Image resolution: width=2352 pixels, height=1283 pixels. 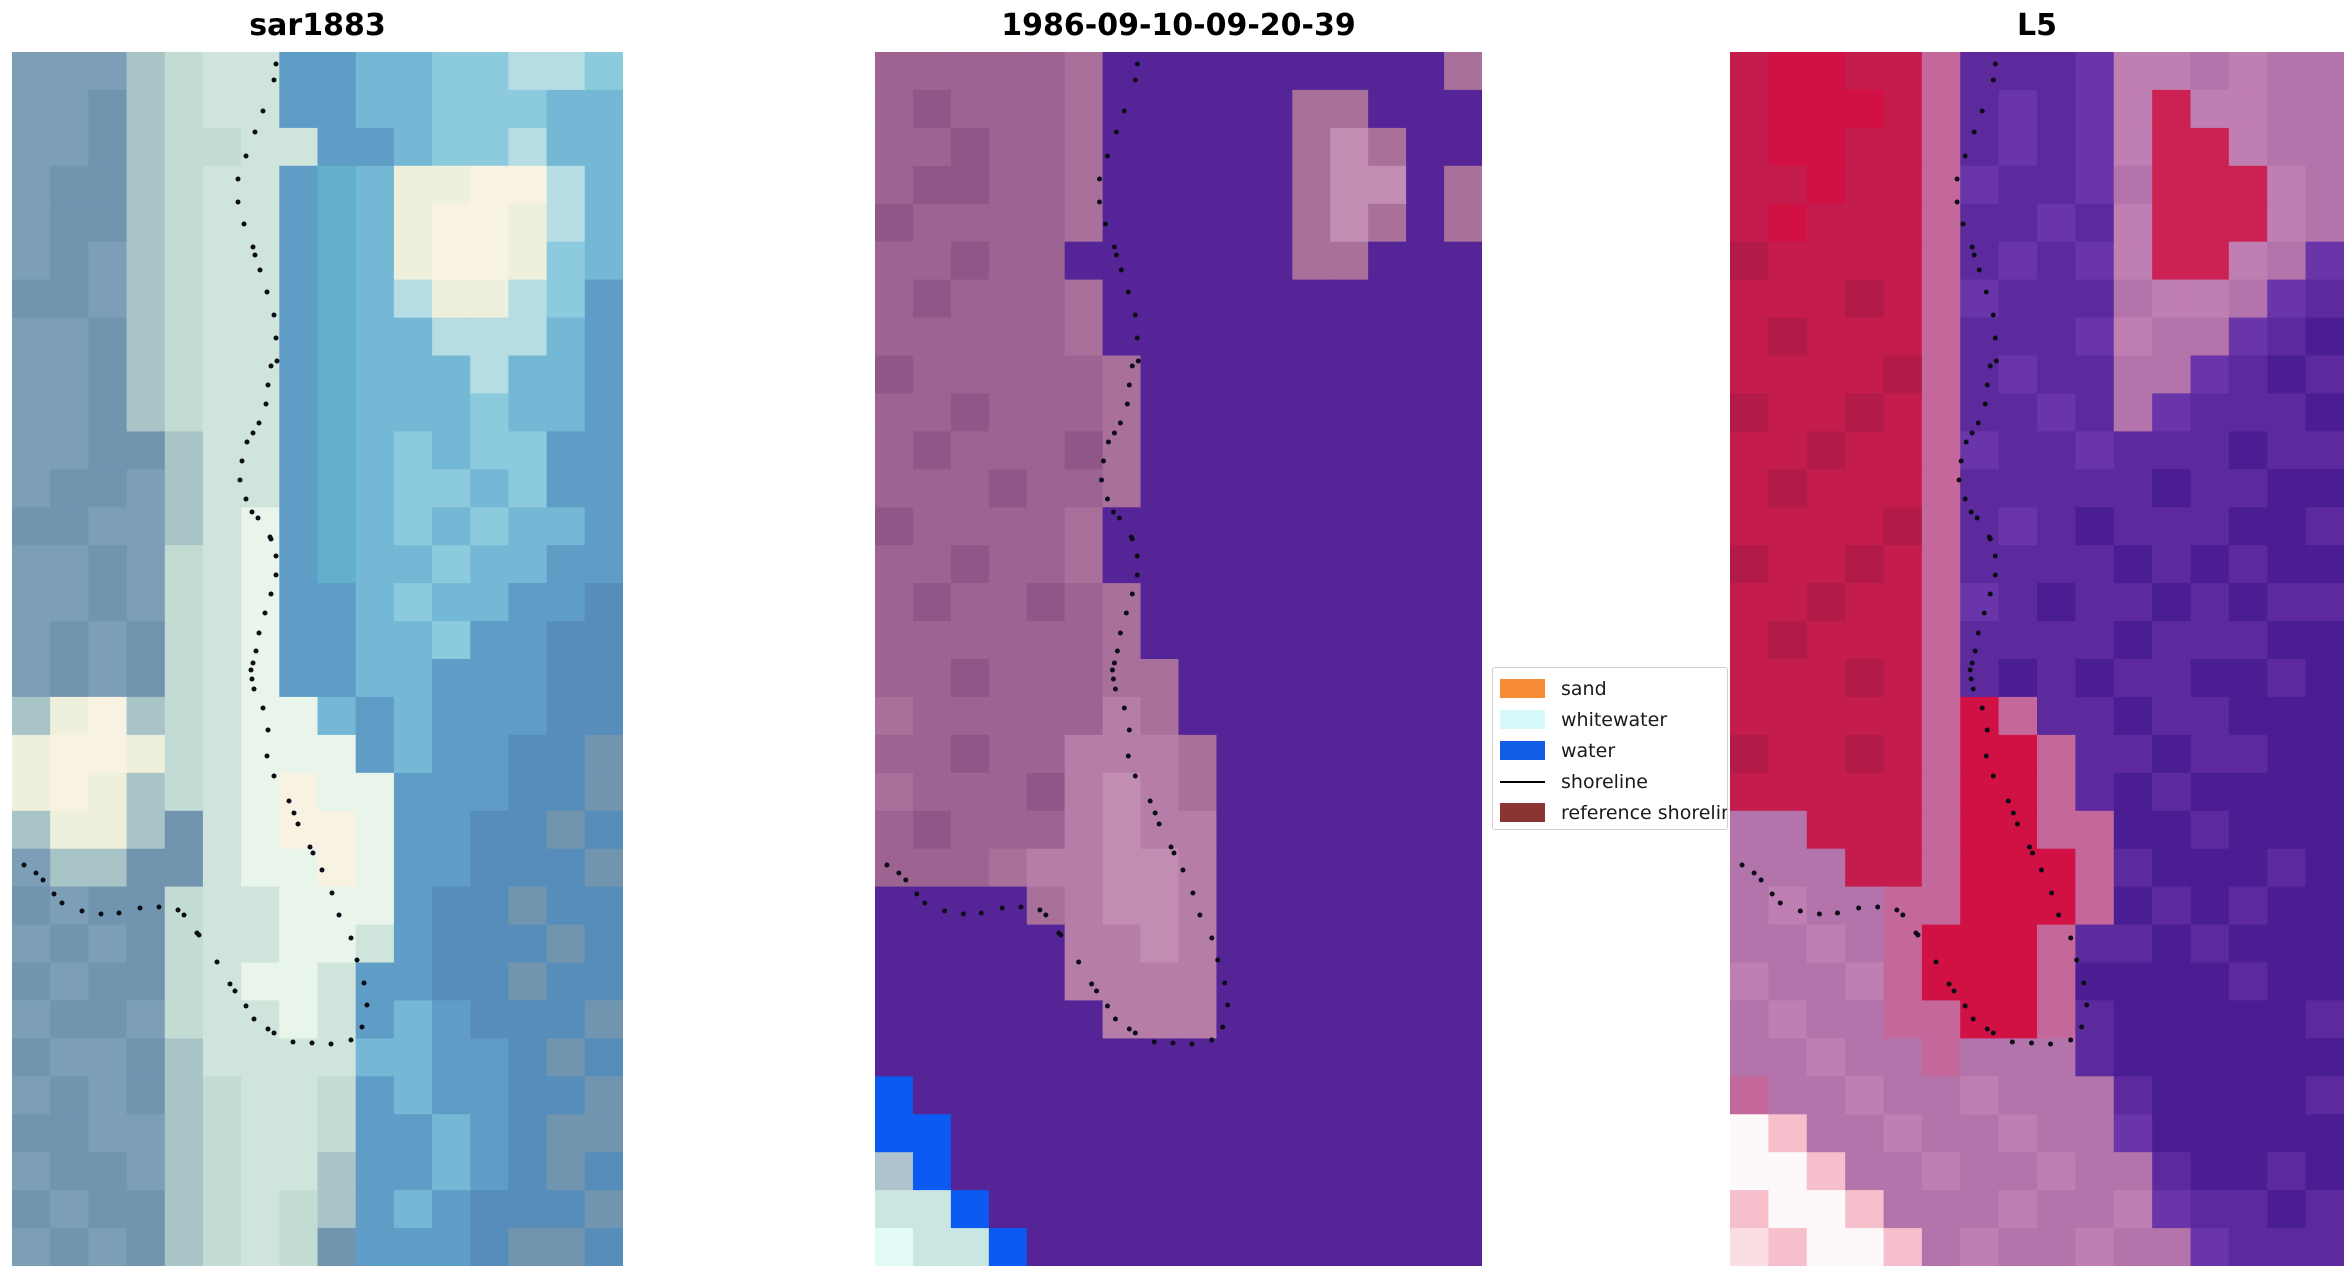 What do you see at coordinates (1614, 719) in the screenshot?
I see `legend-label: whitewater` at bounding box center [1614, 719].